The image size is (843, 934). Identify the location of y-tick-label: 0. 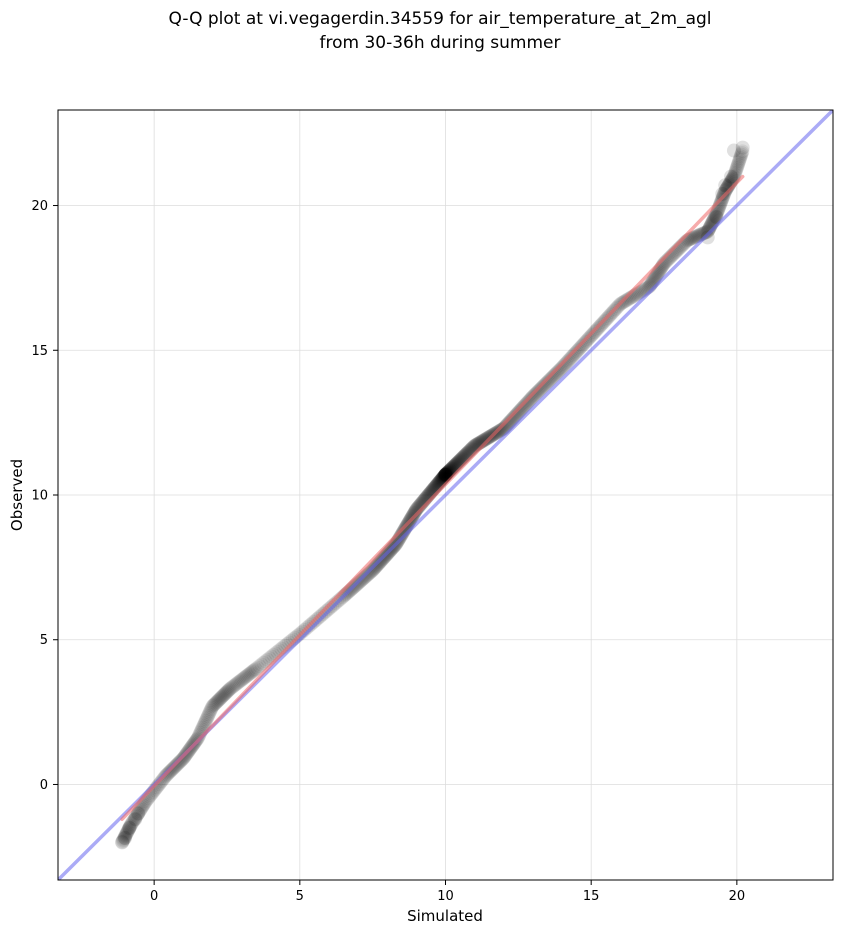
(44, 785).